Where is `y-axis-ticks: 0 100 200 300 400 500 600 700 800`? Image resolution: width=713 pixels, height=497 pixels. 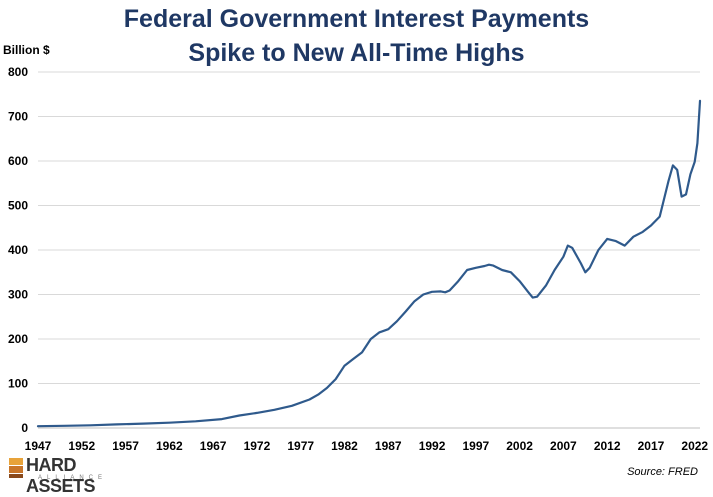
y-axis-ticks: 0 100 200 300 400 500 600 700 800 is located at coordinates (18, 250).